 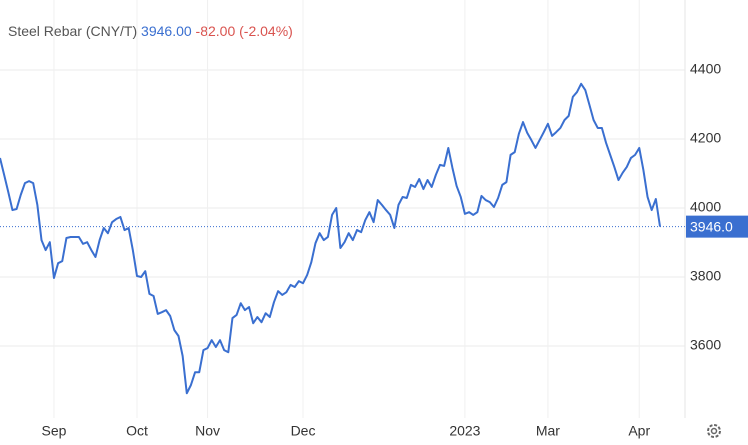 I want to click on gear-hub, so click(x=714, y=431).